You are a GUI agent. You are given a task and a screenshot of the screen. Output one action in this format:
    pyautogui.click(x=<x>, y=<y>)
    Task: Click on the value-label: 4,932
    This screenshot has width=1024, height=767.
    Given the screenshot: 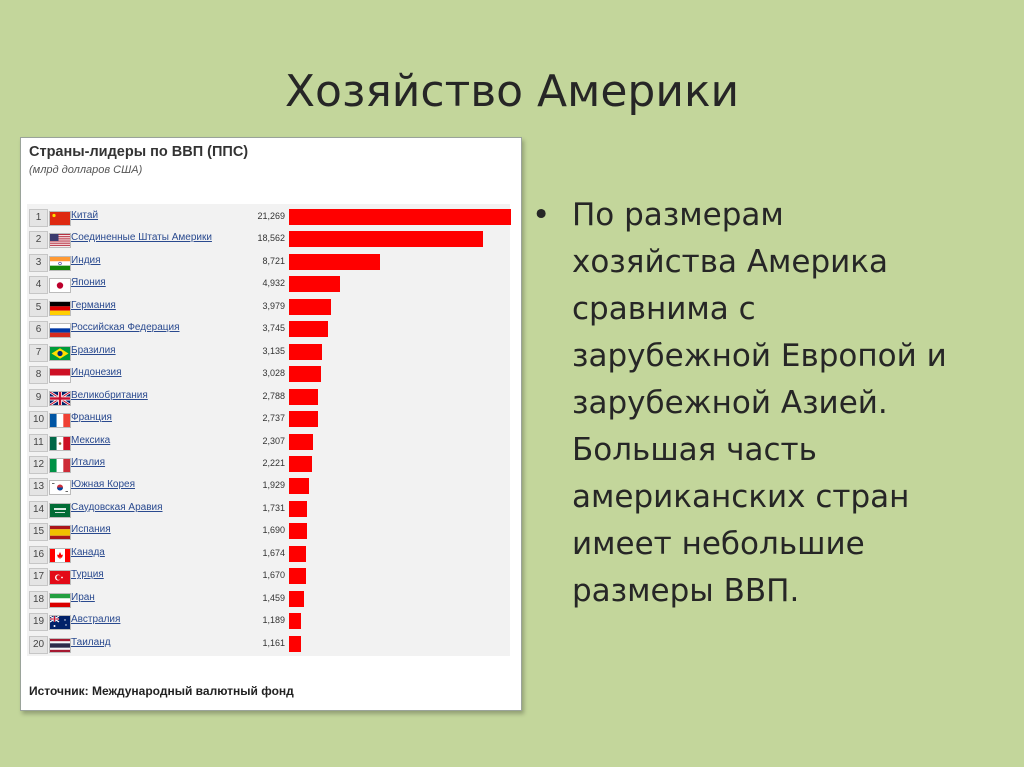 What is the action you would take?
    pyautogui.click(x=273, y=283)
    